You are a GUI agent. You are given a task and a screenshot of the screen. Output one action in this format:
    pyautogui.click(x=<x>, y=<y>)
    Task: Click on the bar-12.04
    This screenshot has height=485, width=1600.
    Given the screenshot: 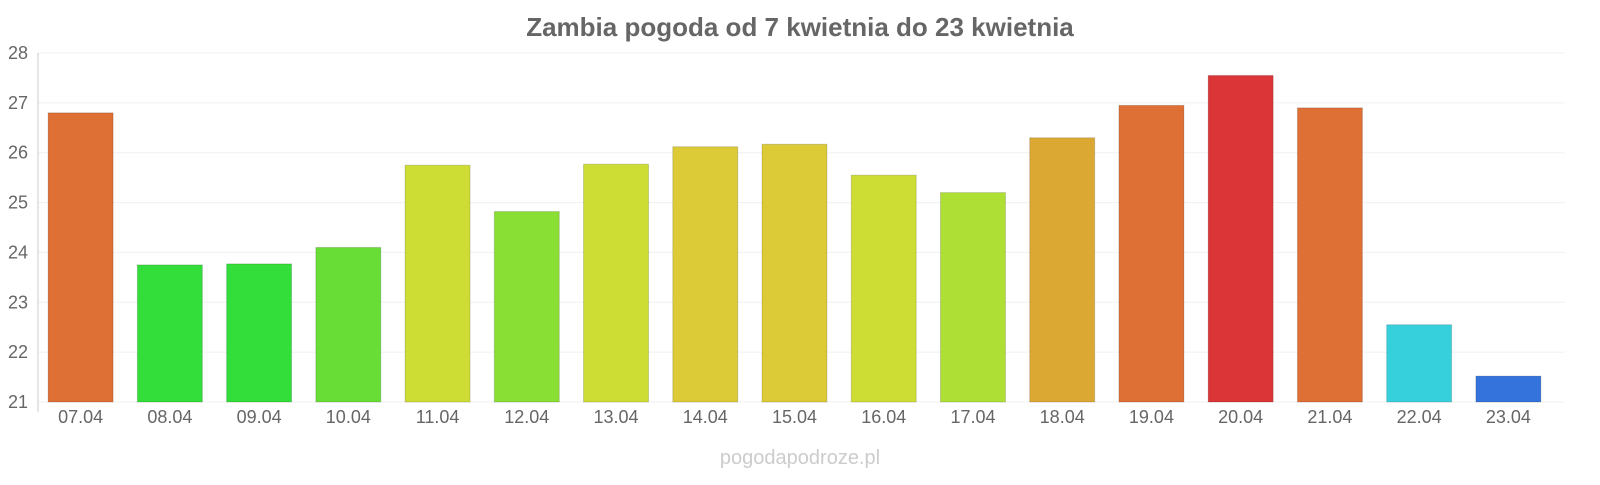 What is the action you would take?
    pyautogui.click(x=526, y=307)
    